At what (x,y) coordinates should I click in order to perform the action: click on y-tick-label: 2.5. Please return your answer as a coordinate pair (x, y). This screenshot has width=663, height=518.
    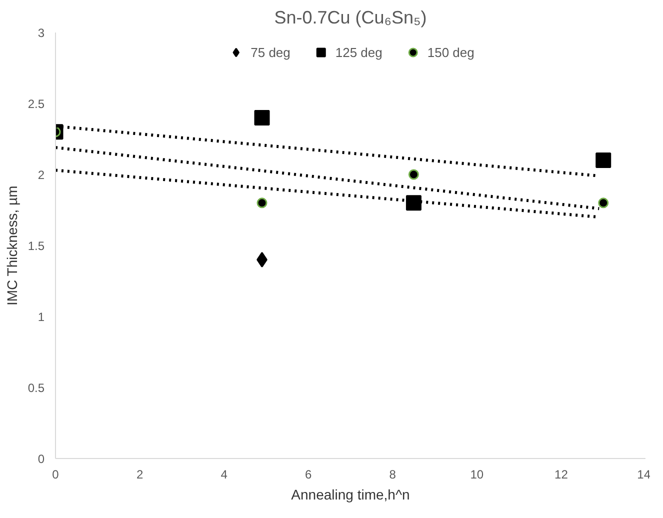
    Looking at the image, I should click on (36, 104).